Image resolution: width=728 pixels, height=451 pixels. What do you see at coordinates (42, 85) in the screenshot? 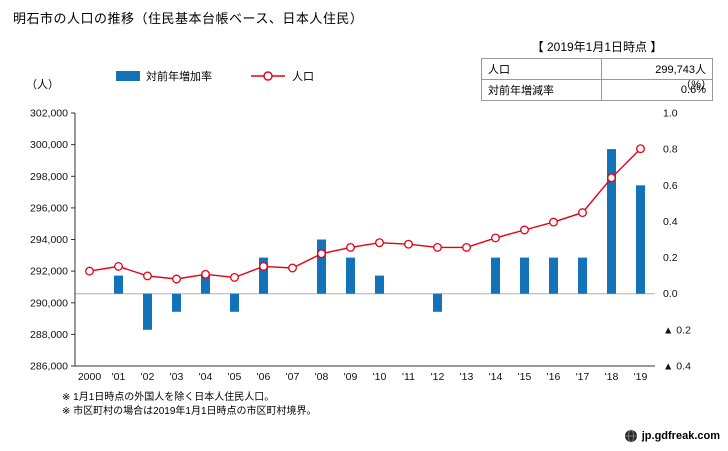
I see `left-axis-unit: （人）` at bounding box center [42, 85].